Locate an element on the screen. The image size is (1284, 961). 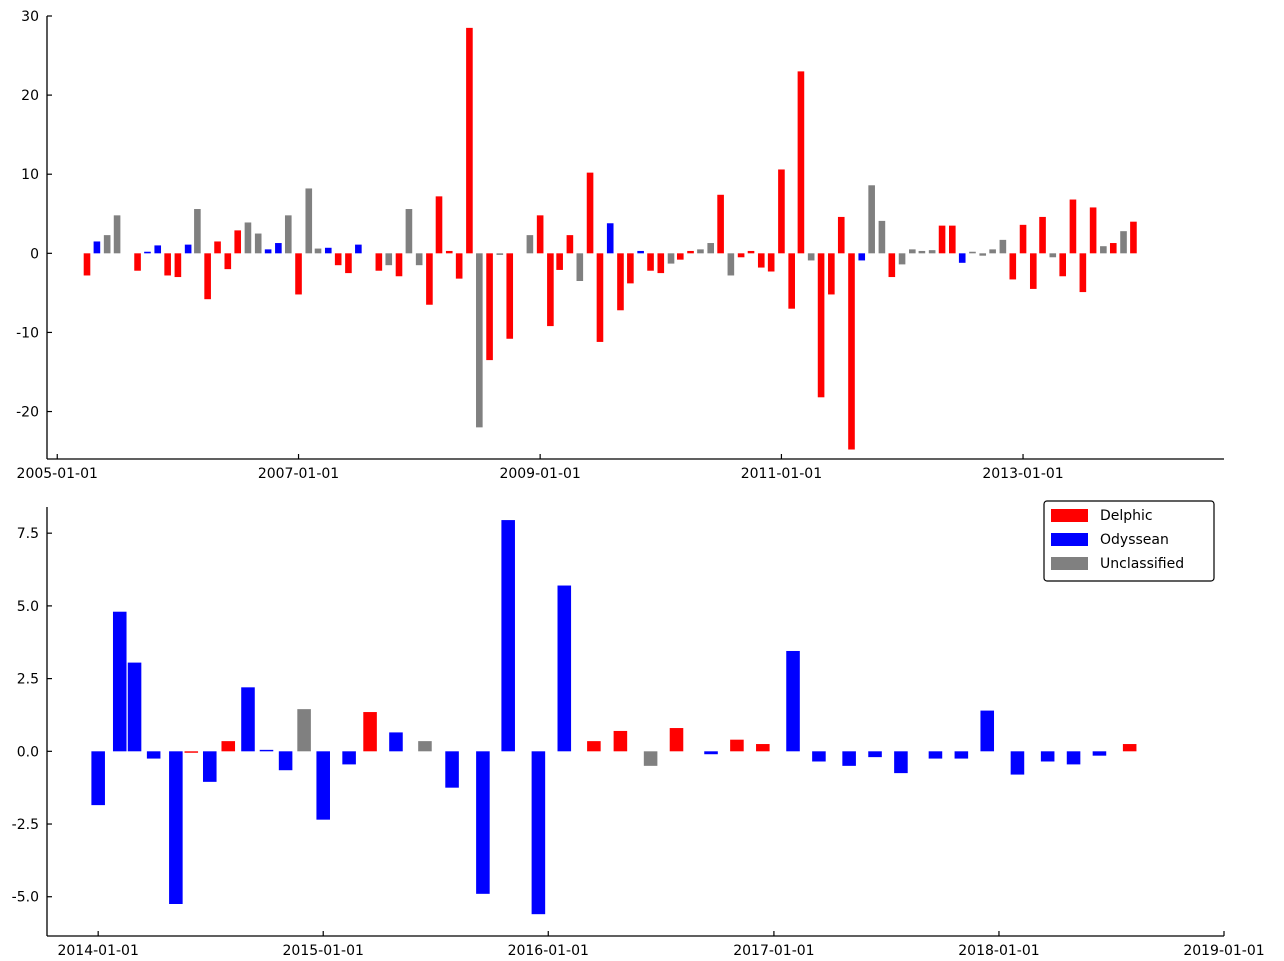
y-tick-label: 0 is located at coordinates (34, 254).